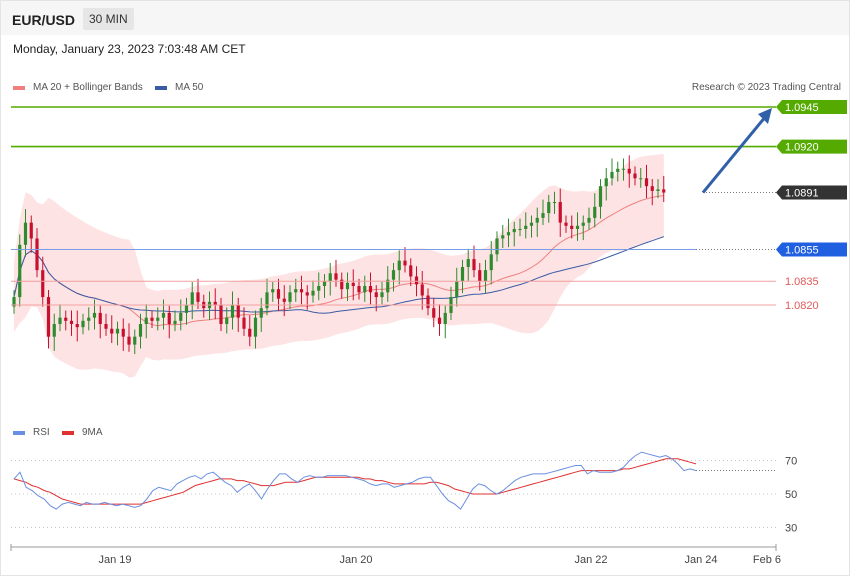  I want to click on arrow-shaft, so click(734, 154).